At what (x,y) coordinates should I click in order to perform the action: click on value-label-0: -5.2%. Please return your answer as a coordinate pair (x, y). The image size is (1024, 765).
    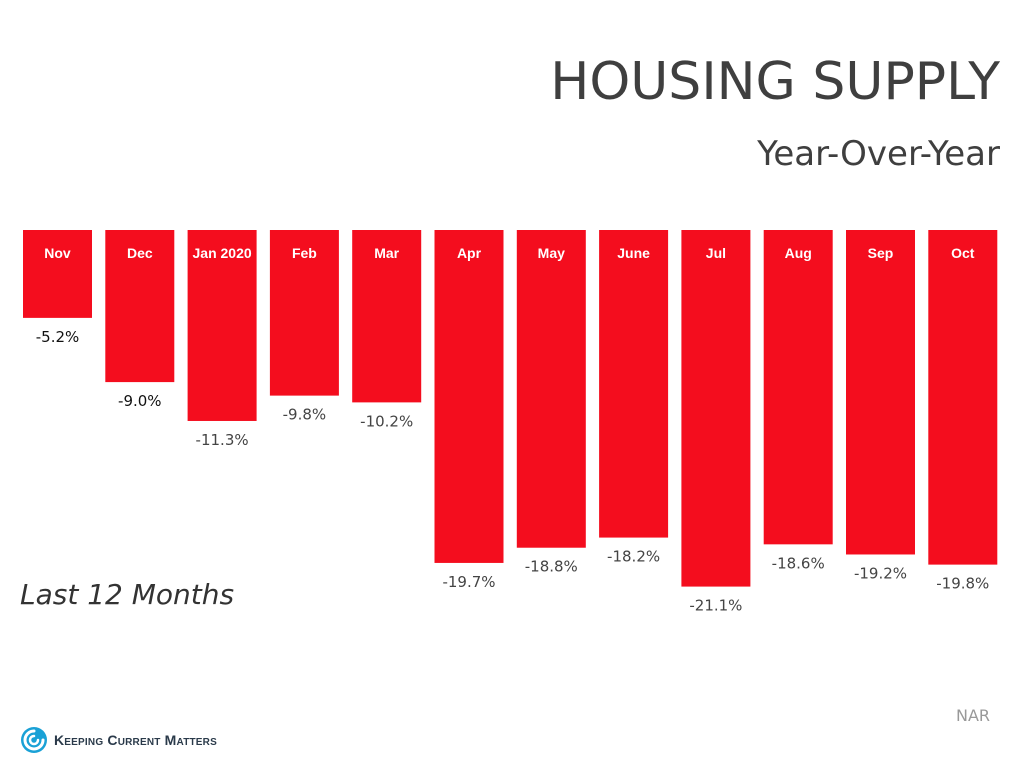
    Looking at the image, I should click on (58, 337).